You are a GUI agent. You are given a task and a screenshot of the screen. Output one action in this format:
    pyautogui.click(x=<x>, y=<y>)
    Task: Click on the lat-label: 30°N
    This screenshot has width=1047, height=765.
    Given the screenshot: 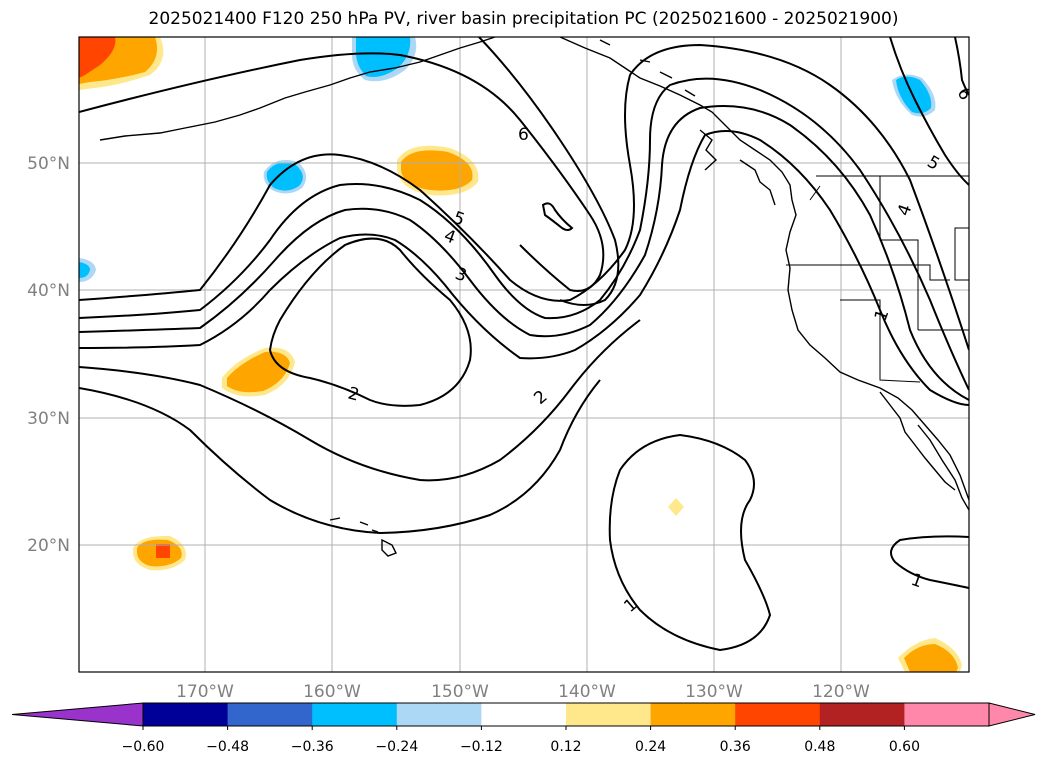 What is the action you would take?
    pyautogui.click(x=48, y=419)
    